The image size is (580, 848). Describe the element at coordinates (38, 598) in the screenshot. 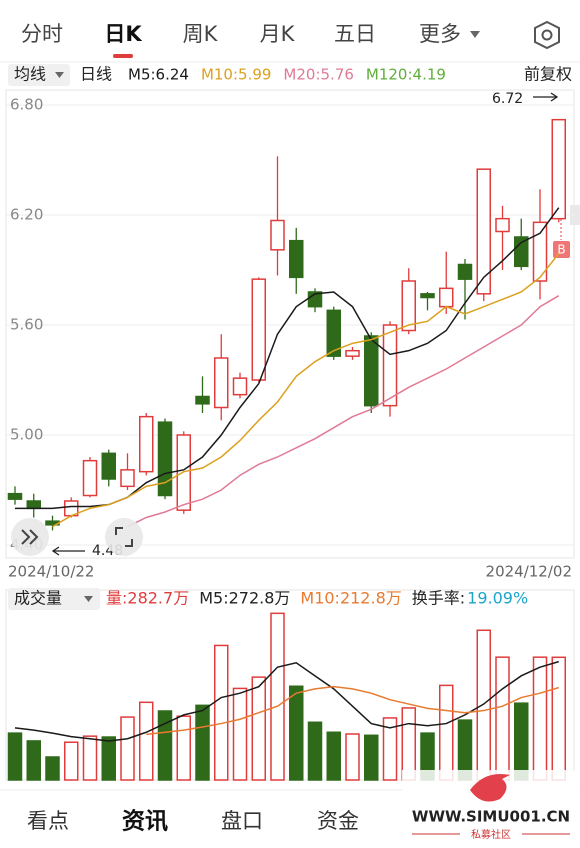

I see `volume-selector: 成交量` at that location.